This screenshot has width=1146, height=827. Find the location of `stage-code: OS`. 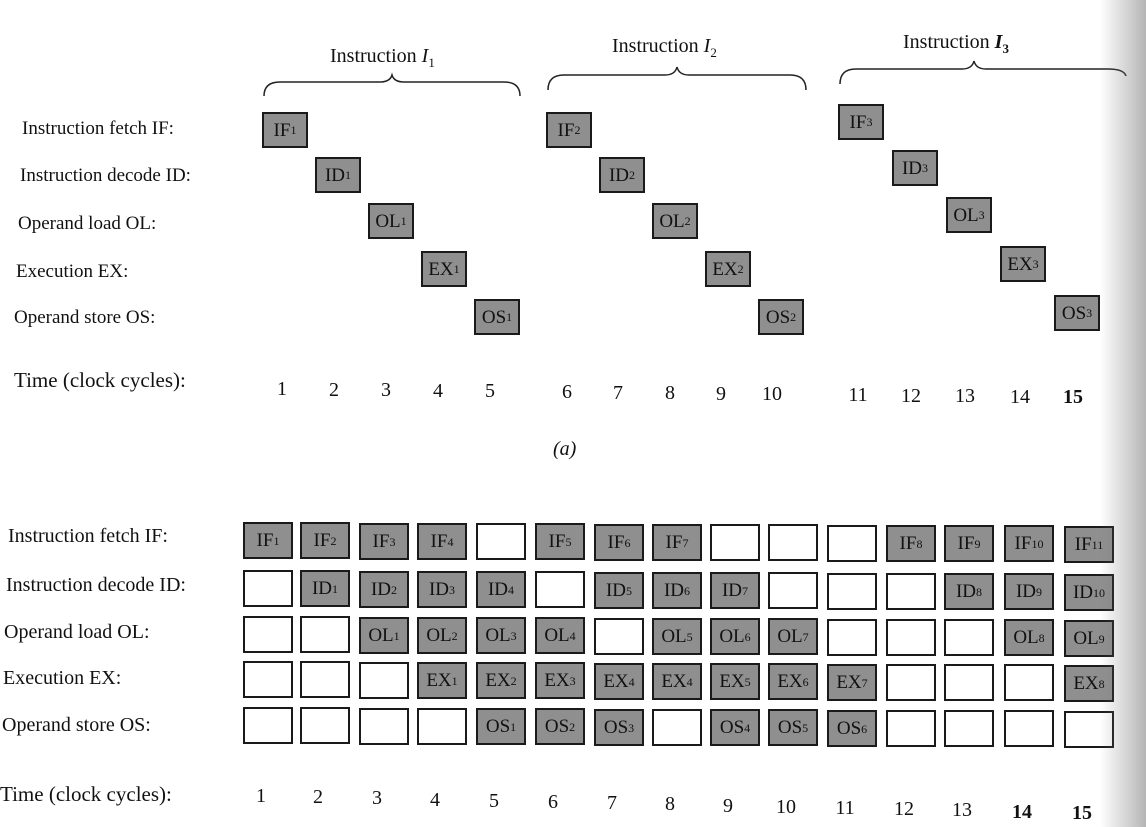

stage-code: OS is located at coordinates (616, 727).